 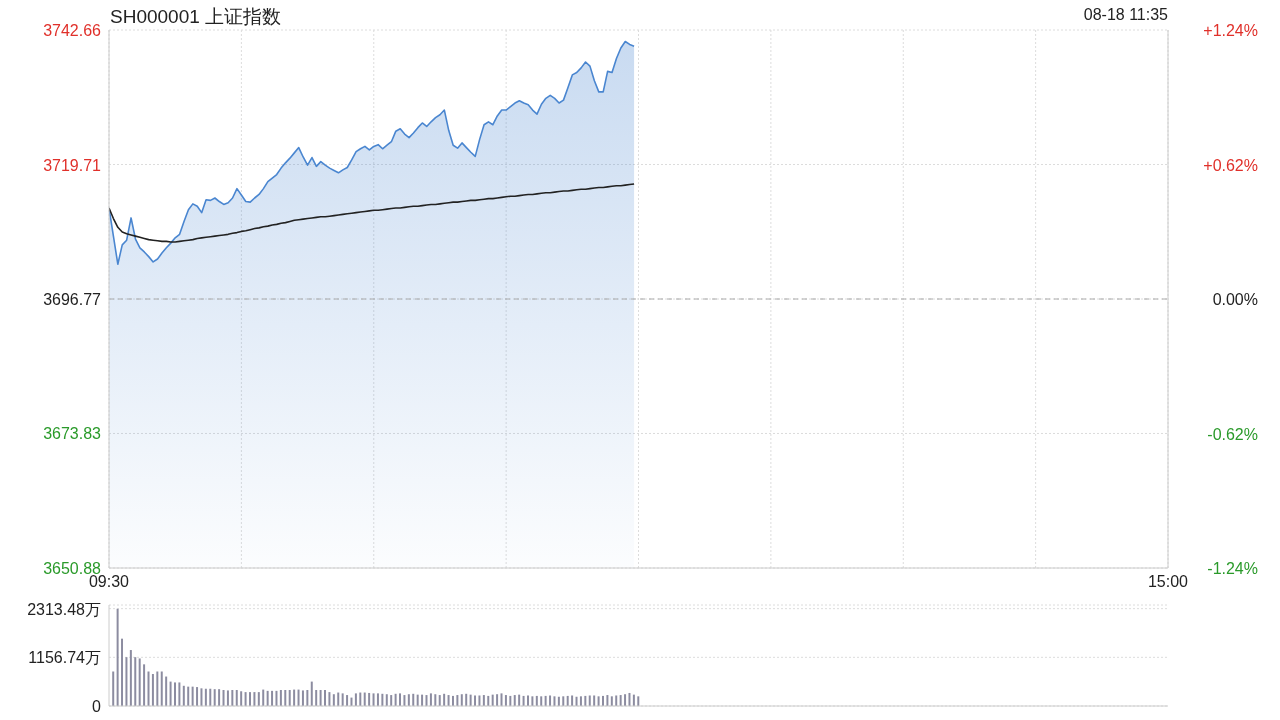 What do you see at coordinates (1168, 582) in the screenshot?
I see `x-tick-label: 15:00` at bounding box center [1168, 582].